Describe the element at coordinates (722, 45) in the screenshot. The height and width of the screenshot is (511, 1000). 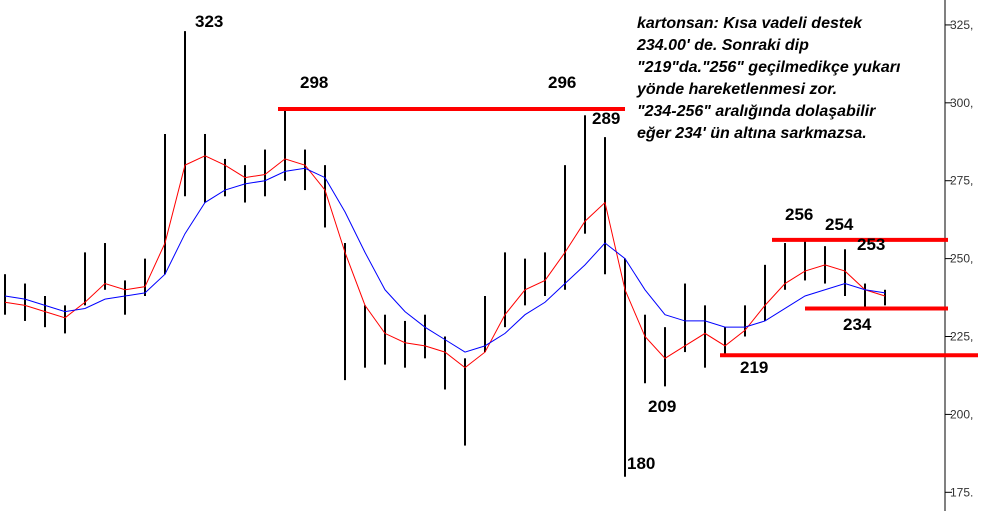
I see `comment-line: 234.00' de. Sonraki dip` at that location.